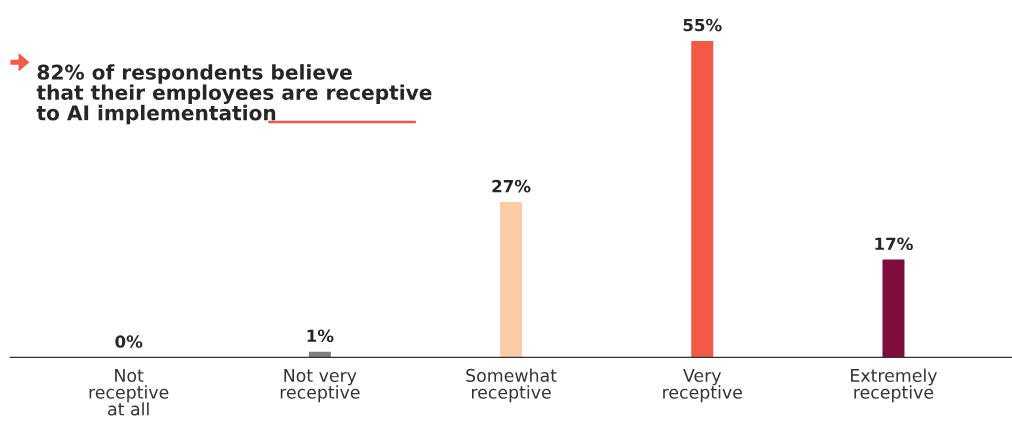  I want to click on data-label: 0%, so click(129, 341).